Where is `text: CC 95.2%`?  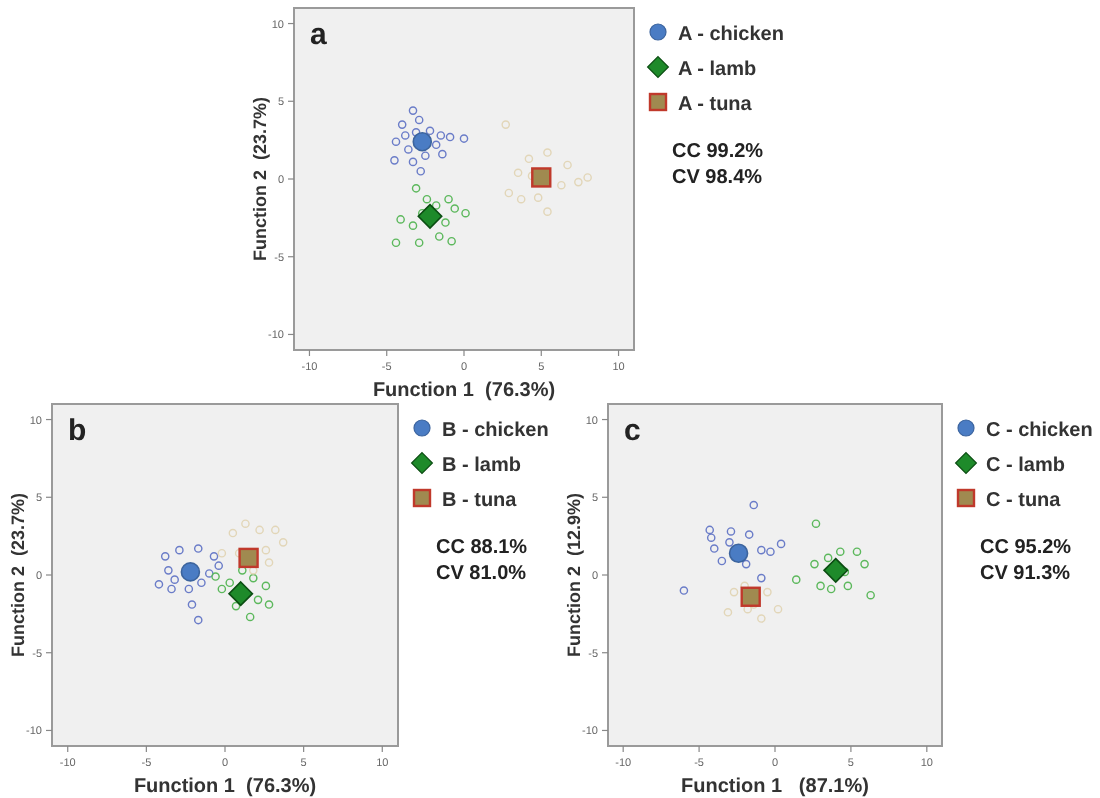
text: CC 95.2% is located at coordinates (1026, 548).